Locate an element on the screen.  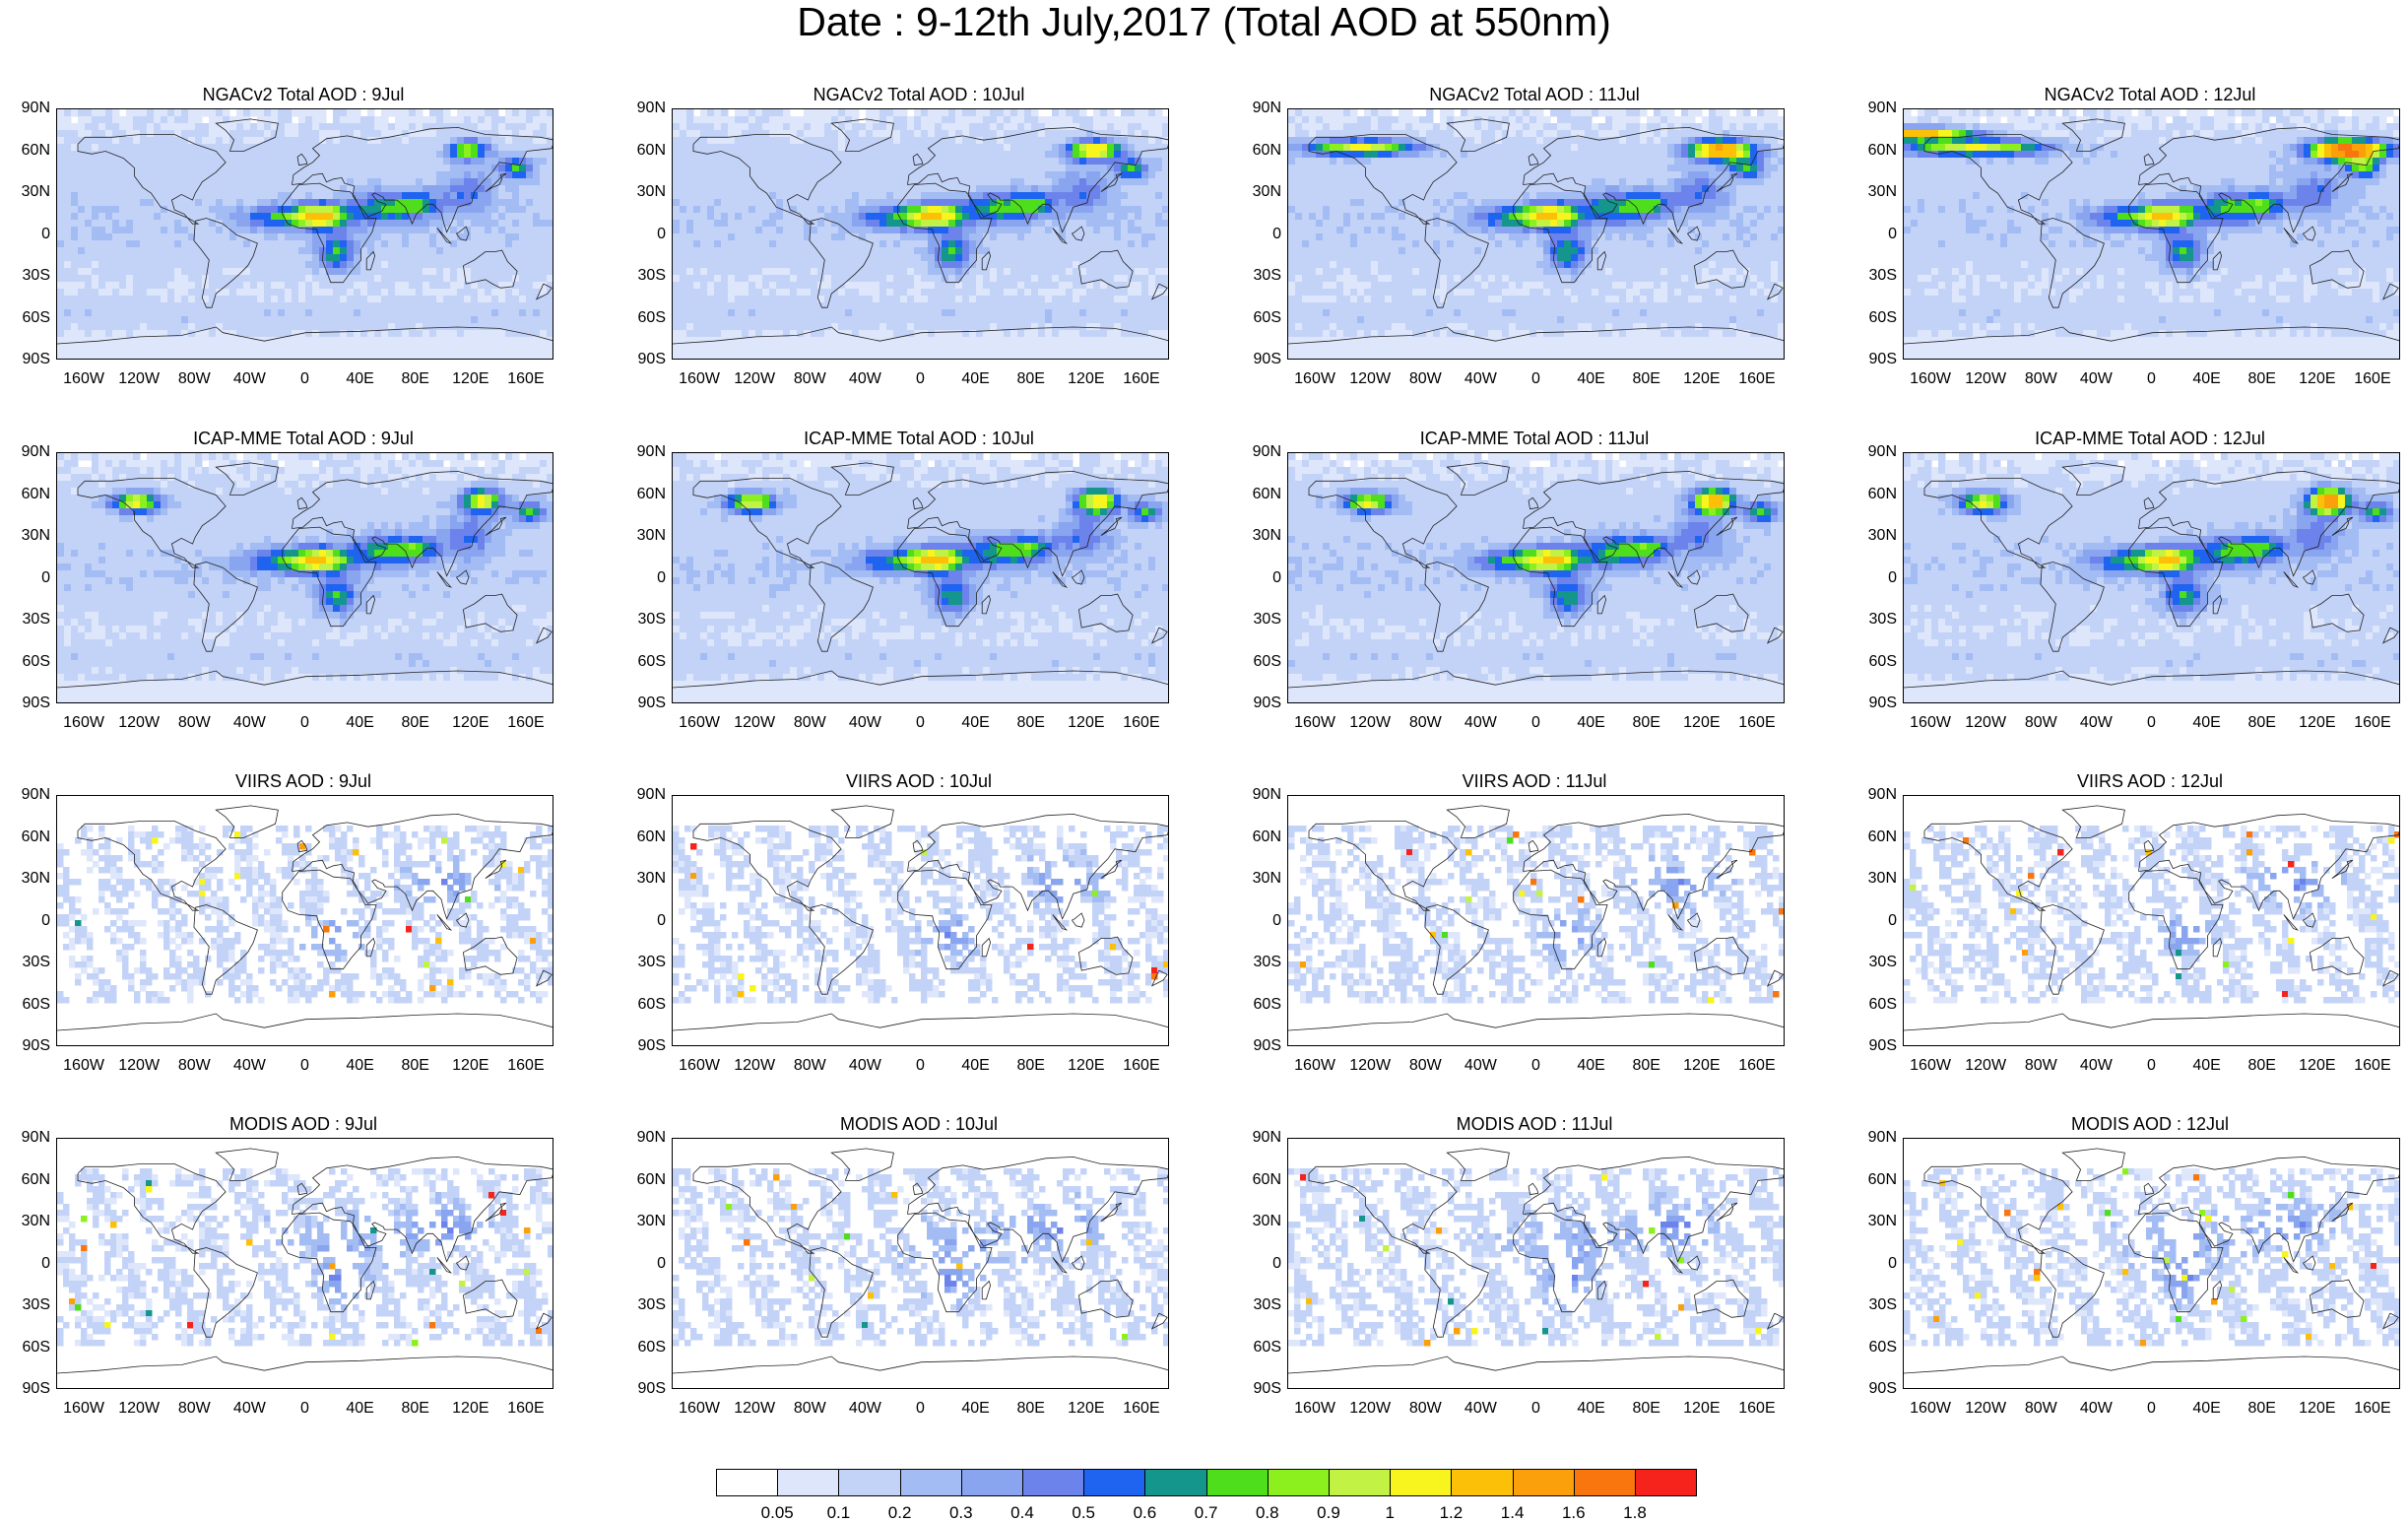
colorbar-label: 0.5 is located at coordinates (1084, 1512).